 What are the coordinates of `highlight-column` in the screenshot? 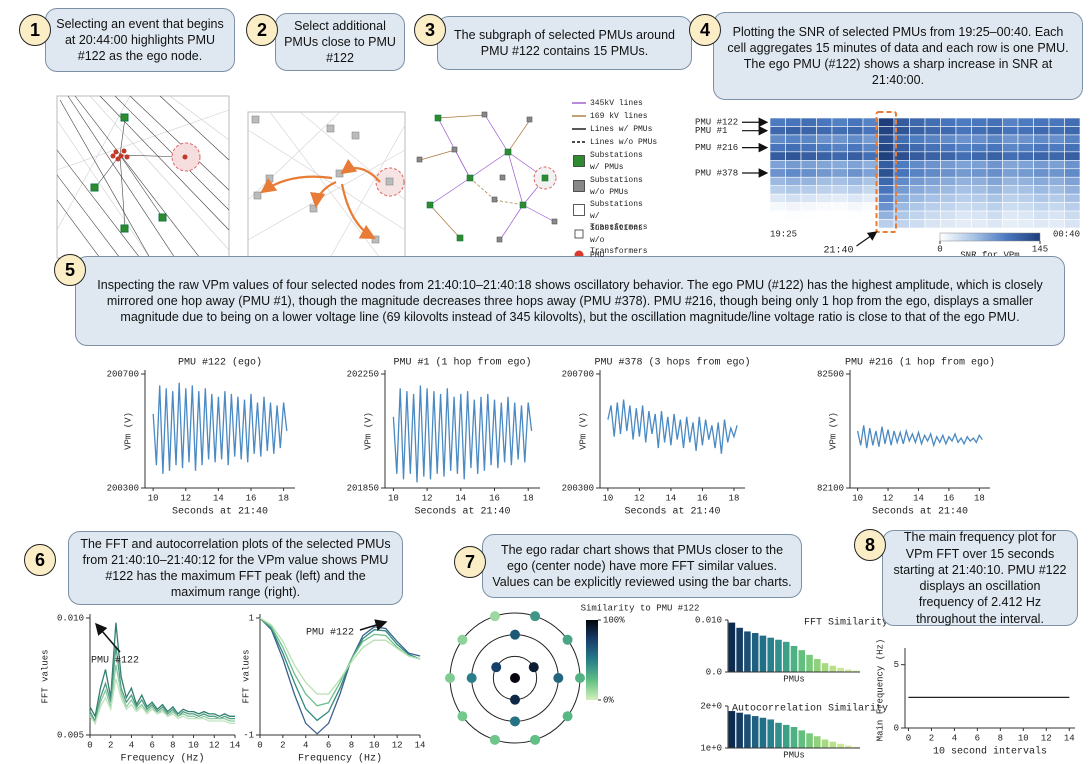 It's located at (886, 172).